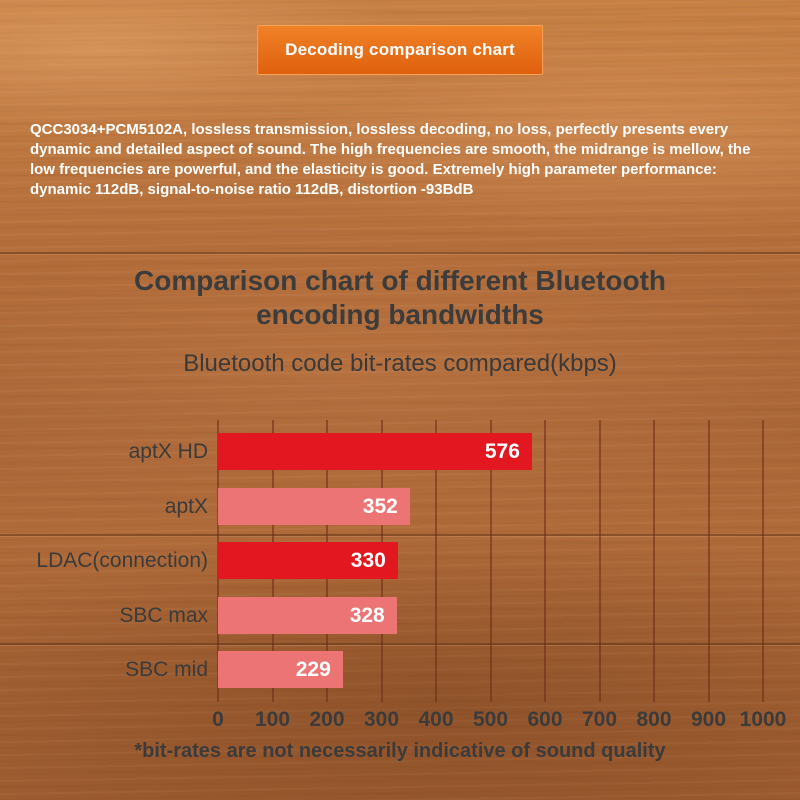 The image size is (800, 800). What do you see at coordinates (218, 719) in the screenshot?
I see `x-tick-label: 0` at bounding box center [218, 719].